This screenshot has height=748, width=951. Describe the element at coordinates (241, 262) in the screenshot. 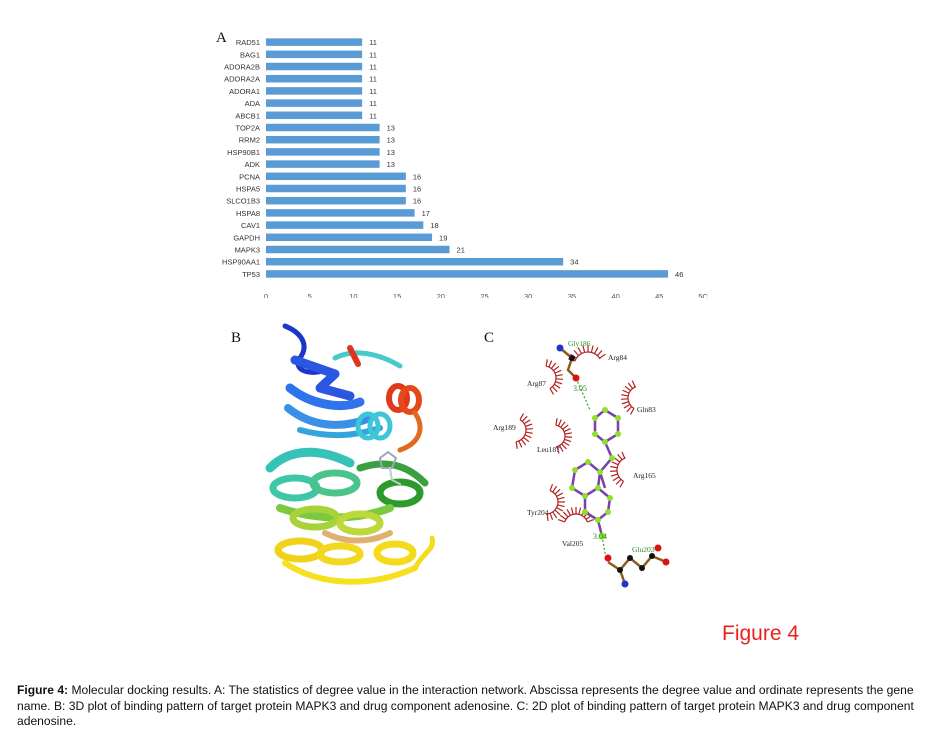

I see `category-label: HSP90AA1` at that location.